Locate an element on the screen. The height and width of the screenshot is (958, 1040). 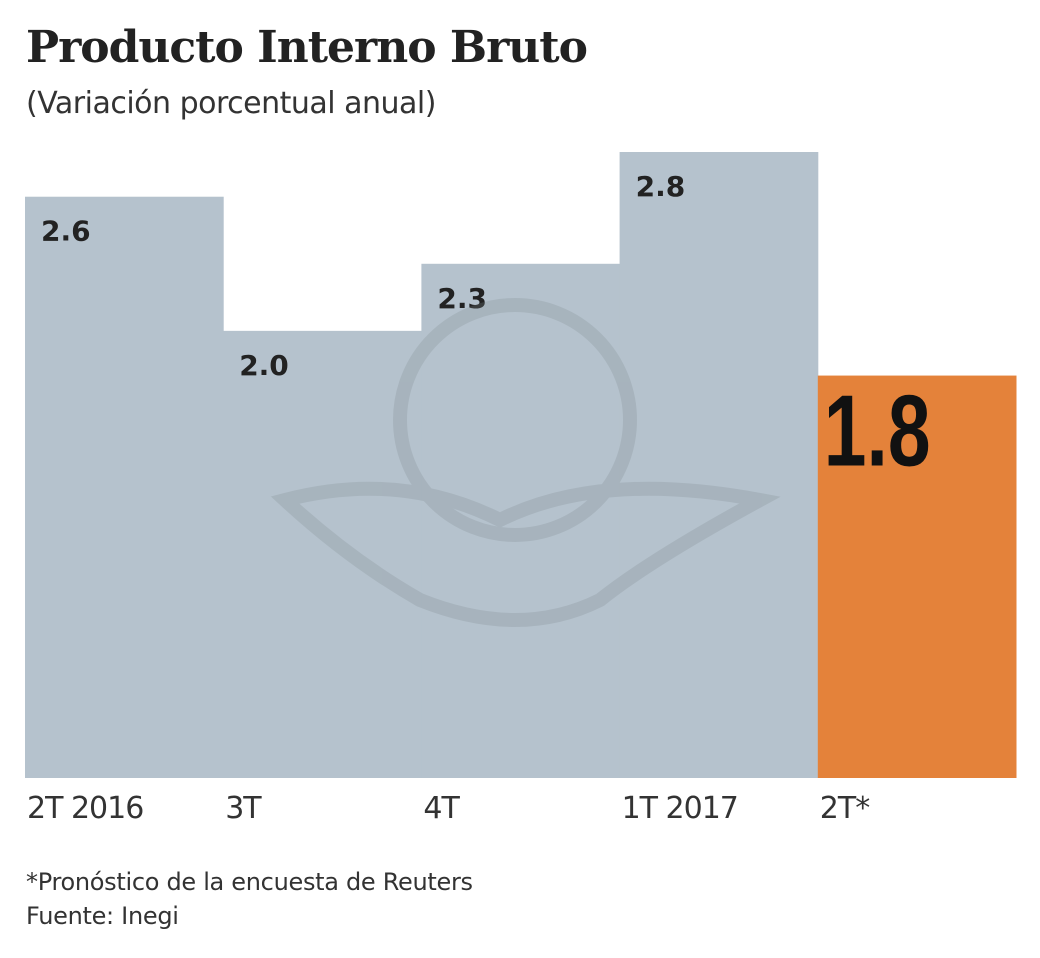
data-label-2: 2.3 is located at coordinates (462, 298).